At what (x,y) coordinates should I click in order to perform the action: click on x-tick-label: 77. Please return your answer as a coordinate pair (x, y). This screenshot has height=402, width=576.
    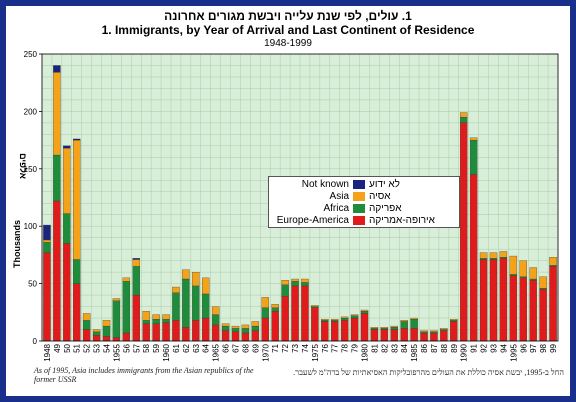
    Looking at the image, I should click on (335, 347).